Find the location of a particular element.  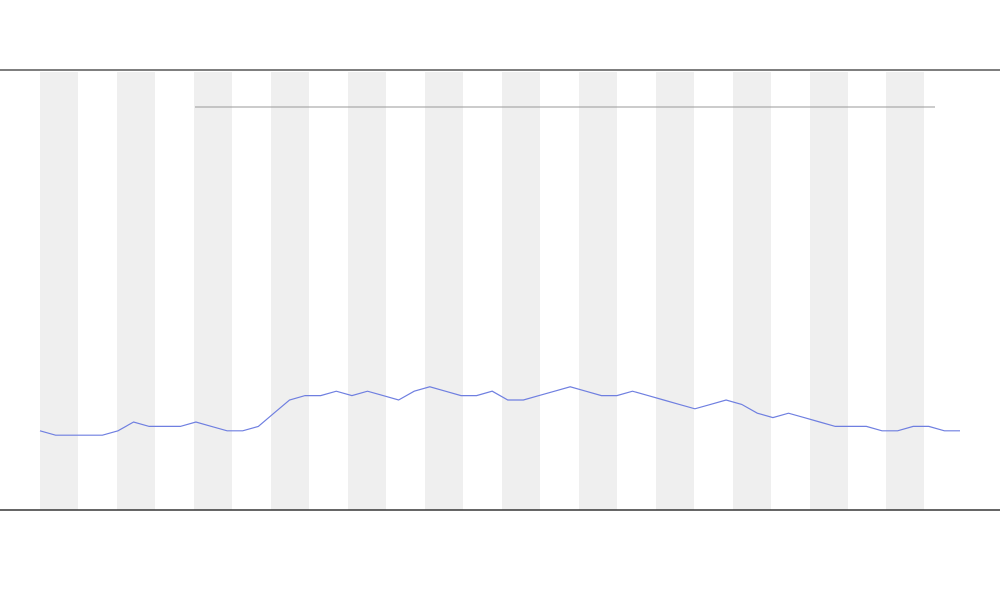

data-line is located at coordinates (499, 411).